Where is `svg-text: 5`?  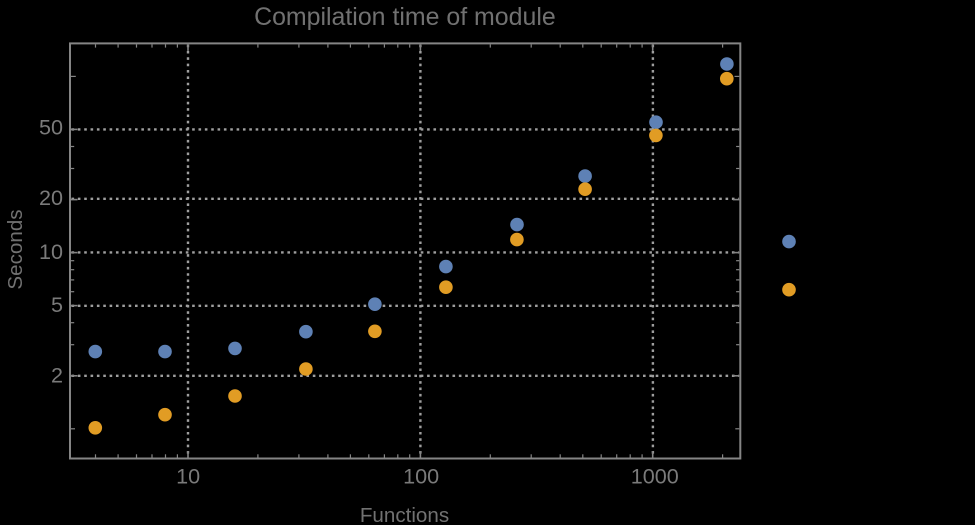 svg-text: 5 is located at coordinates (57, 304).